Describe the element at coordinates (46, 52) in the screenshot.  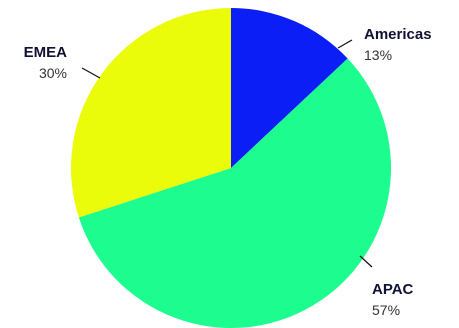
I see `slice-label-emea: EMEA` at that location.